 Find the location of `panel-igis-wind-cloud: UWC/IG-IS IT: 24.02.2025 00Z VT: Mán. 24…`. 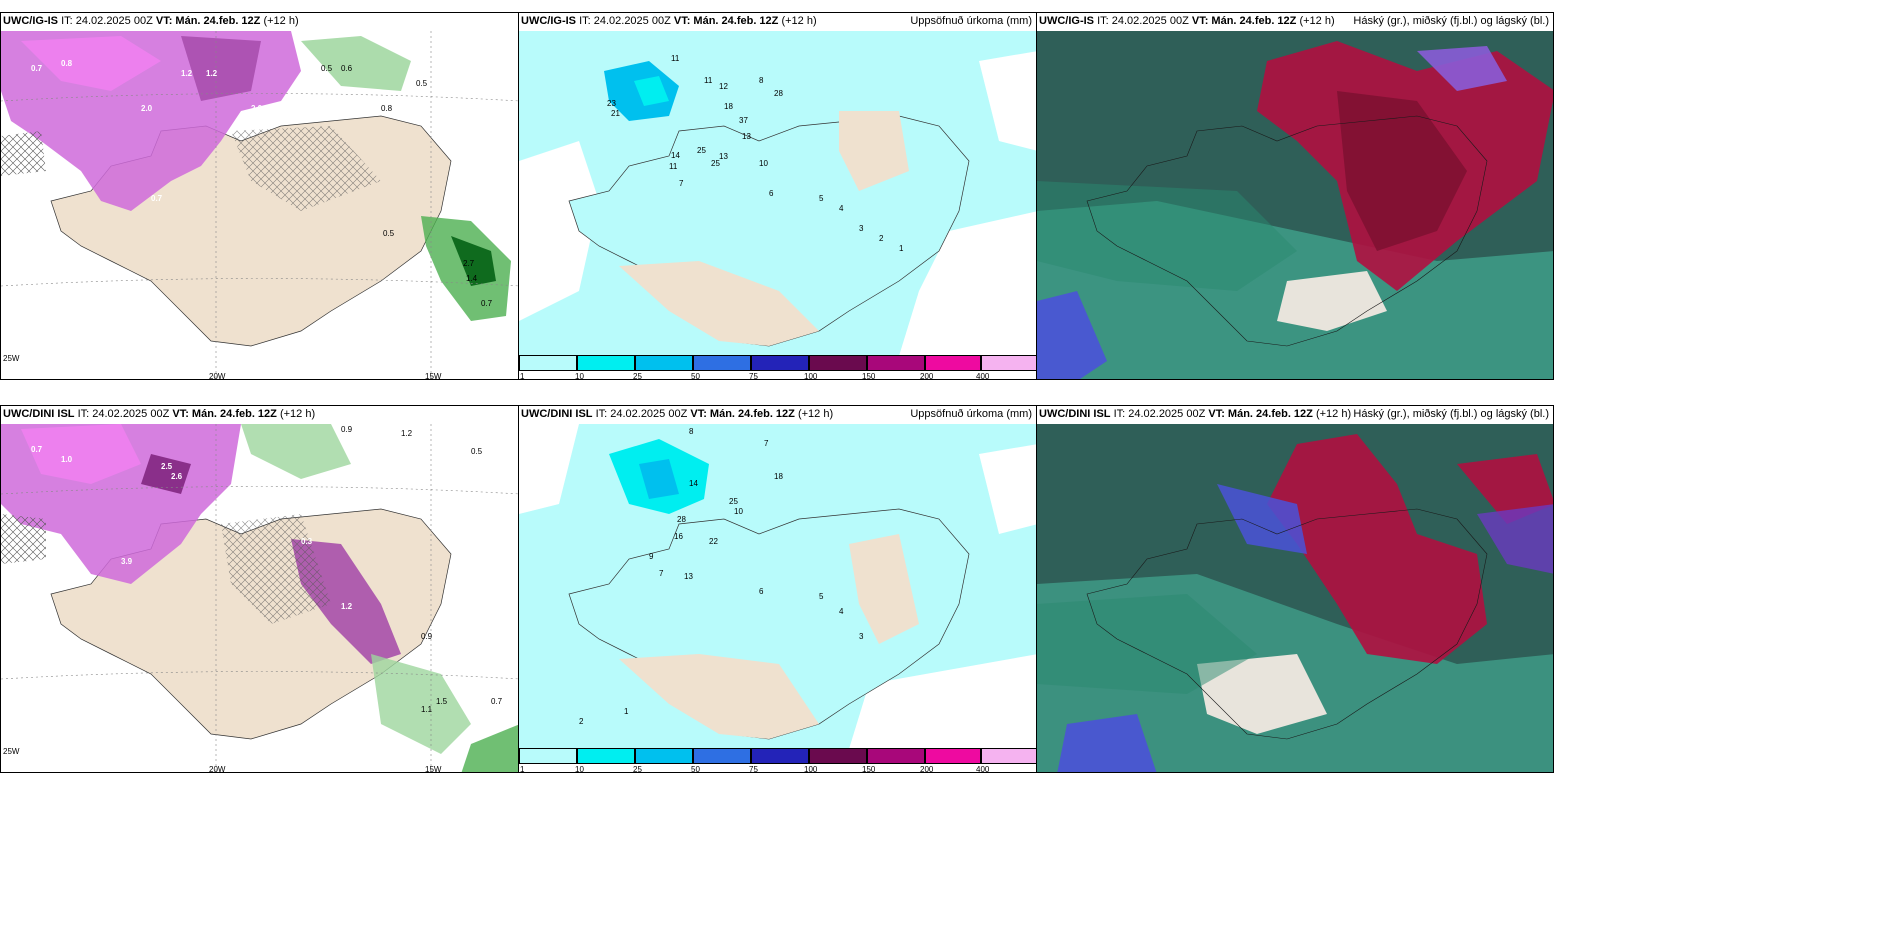

panel-igis-wind-cloud: UWC/IG-IS IT: 24.02.2025 00Z VT: Mán. 24… is located at coordinates (259, 196).